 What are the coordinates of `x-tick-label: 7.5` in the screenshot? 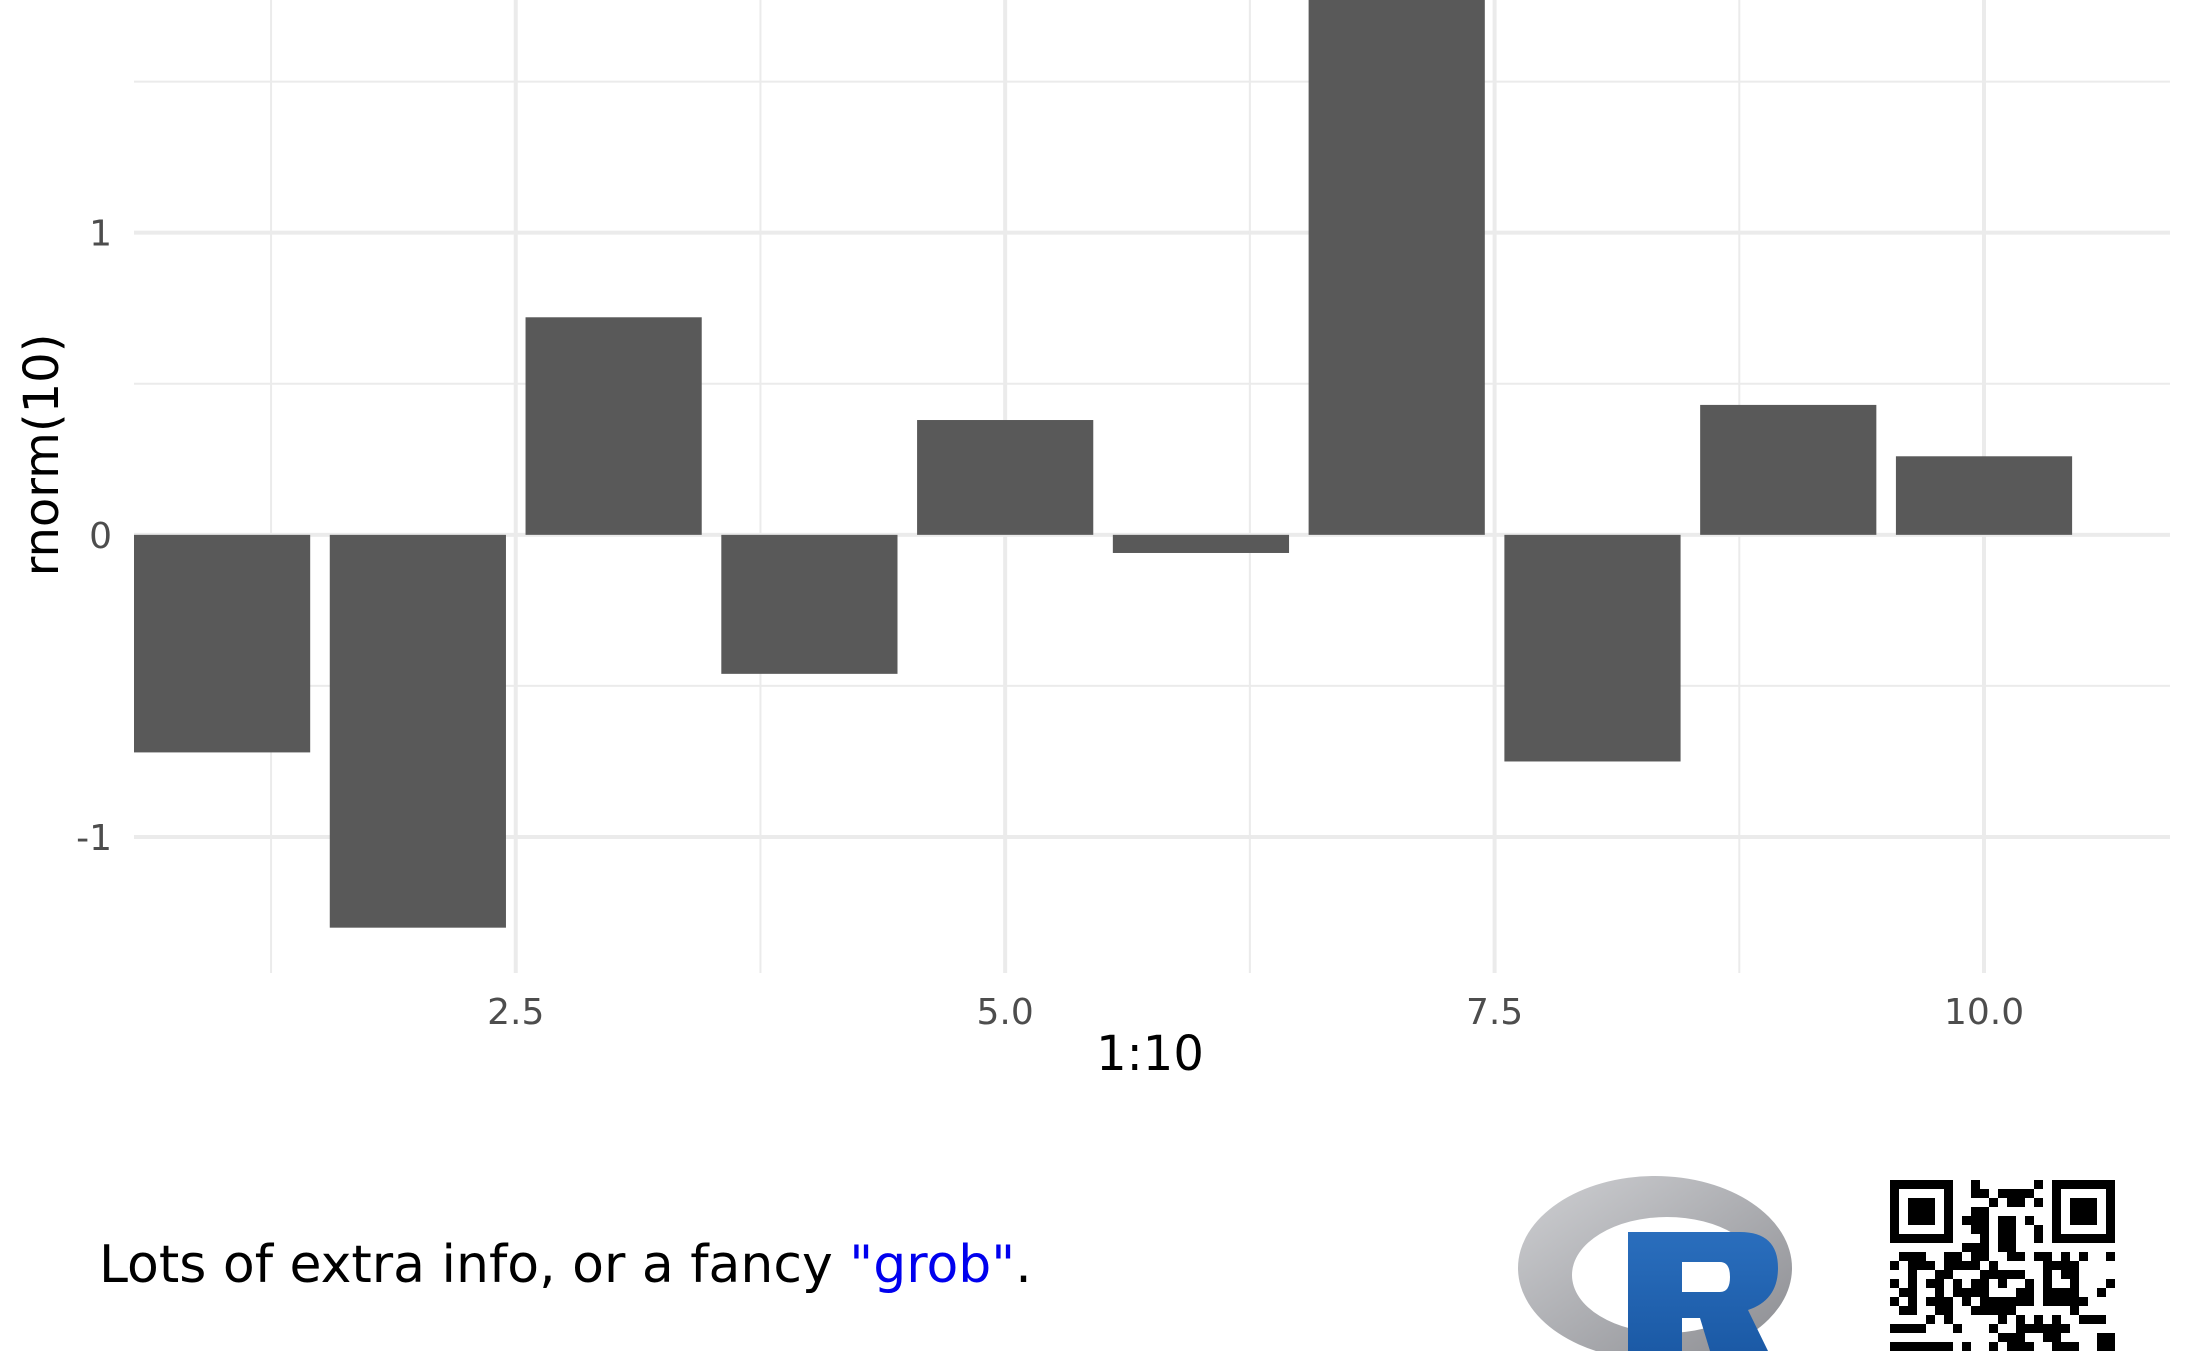 It's located at (1494, 1012).